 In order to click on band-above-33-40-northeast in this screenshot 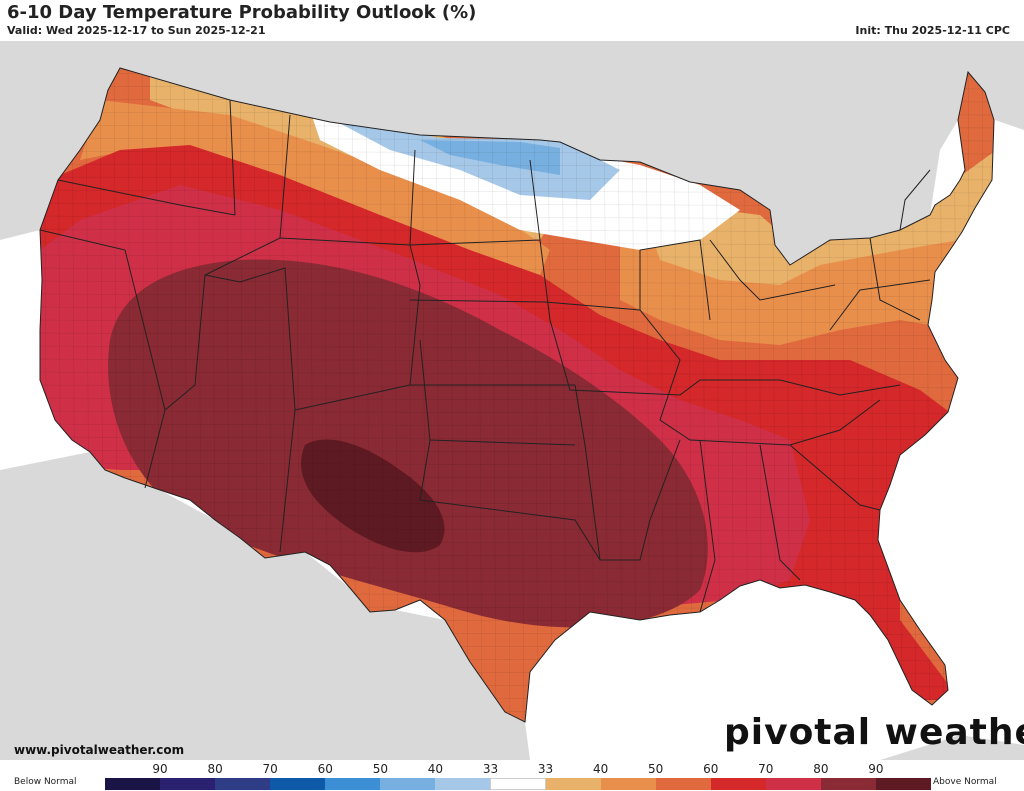, I will do `click(817, 207)`.